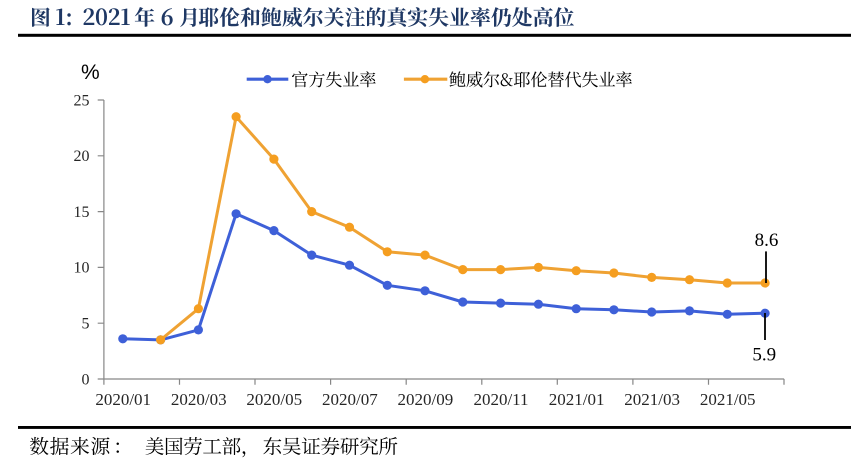 Image resolution: width=857 pixels, height=465 pixels. What do you see at coordinates (82, 100) in the screenshot?
I see `svg-text: 25` at bounding box center [82, 100].